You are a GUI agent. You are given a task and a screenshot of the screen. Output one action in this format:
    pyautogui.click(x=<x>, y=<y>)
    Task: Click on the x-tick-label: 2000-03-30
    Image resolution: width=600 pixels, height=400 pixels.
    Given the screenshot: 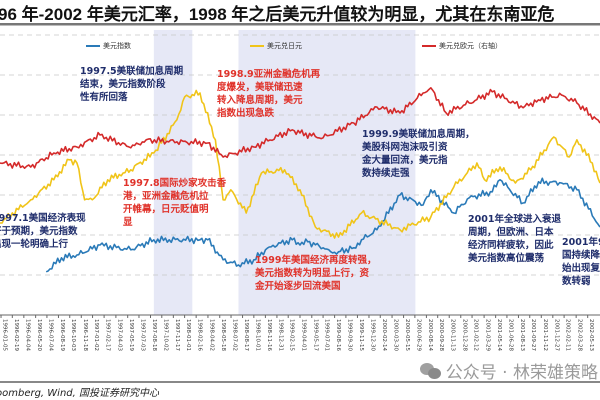 What is the action you would take?
    pyautogui.click(x=396, y=335)
    